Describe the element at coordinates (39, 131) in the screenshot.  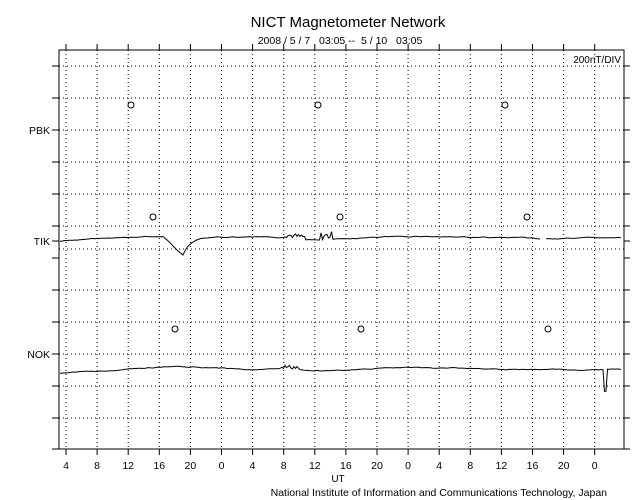
I see `station-label-pbk: PBK` at that location.